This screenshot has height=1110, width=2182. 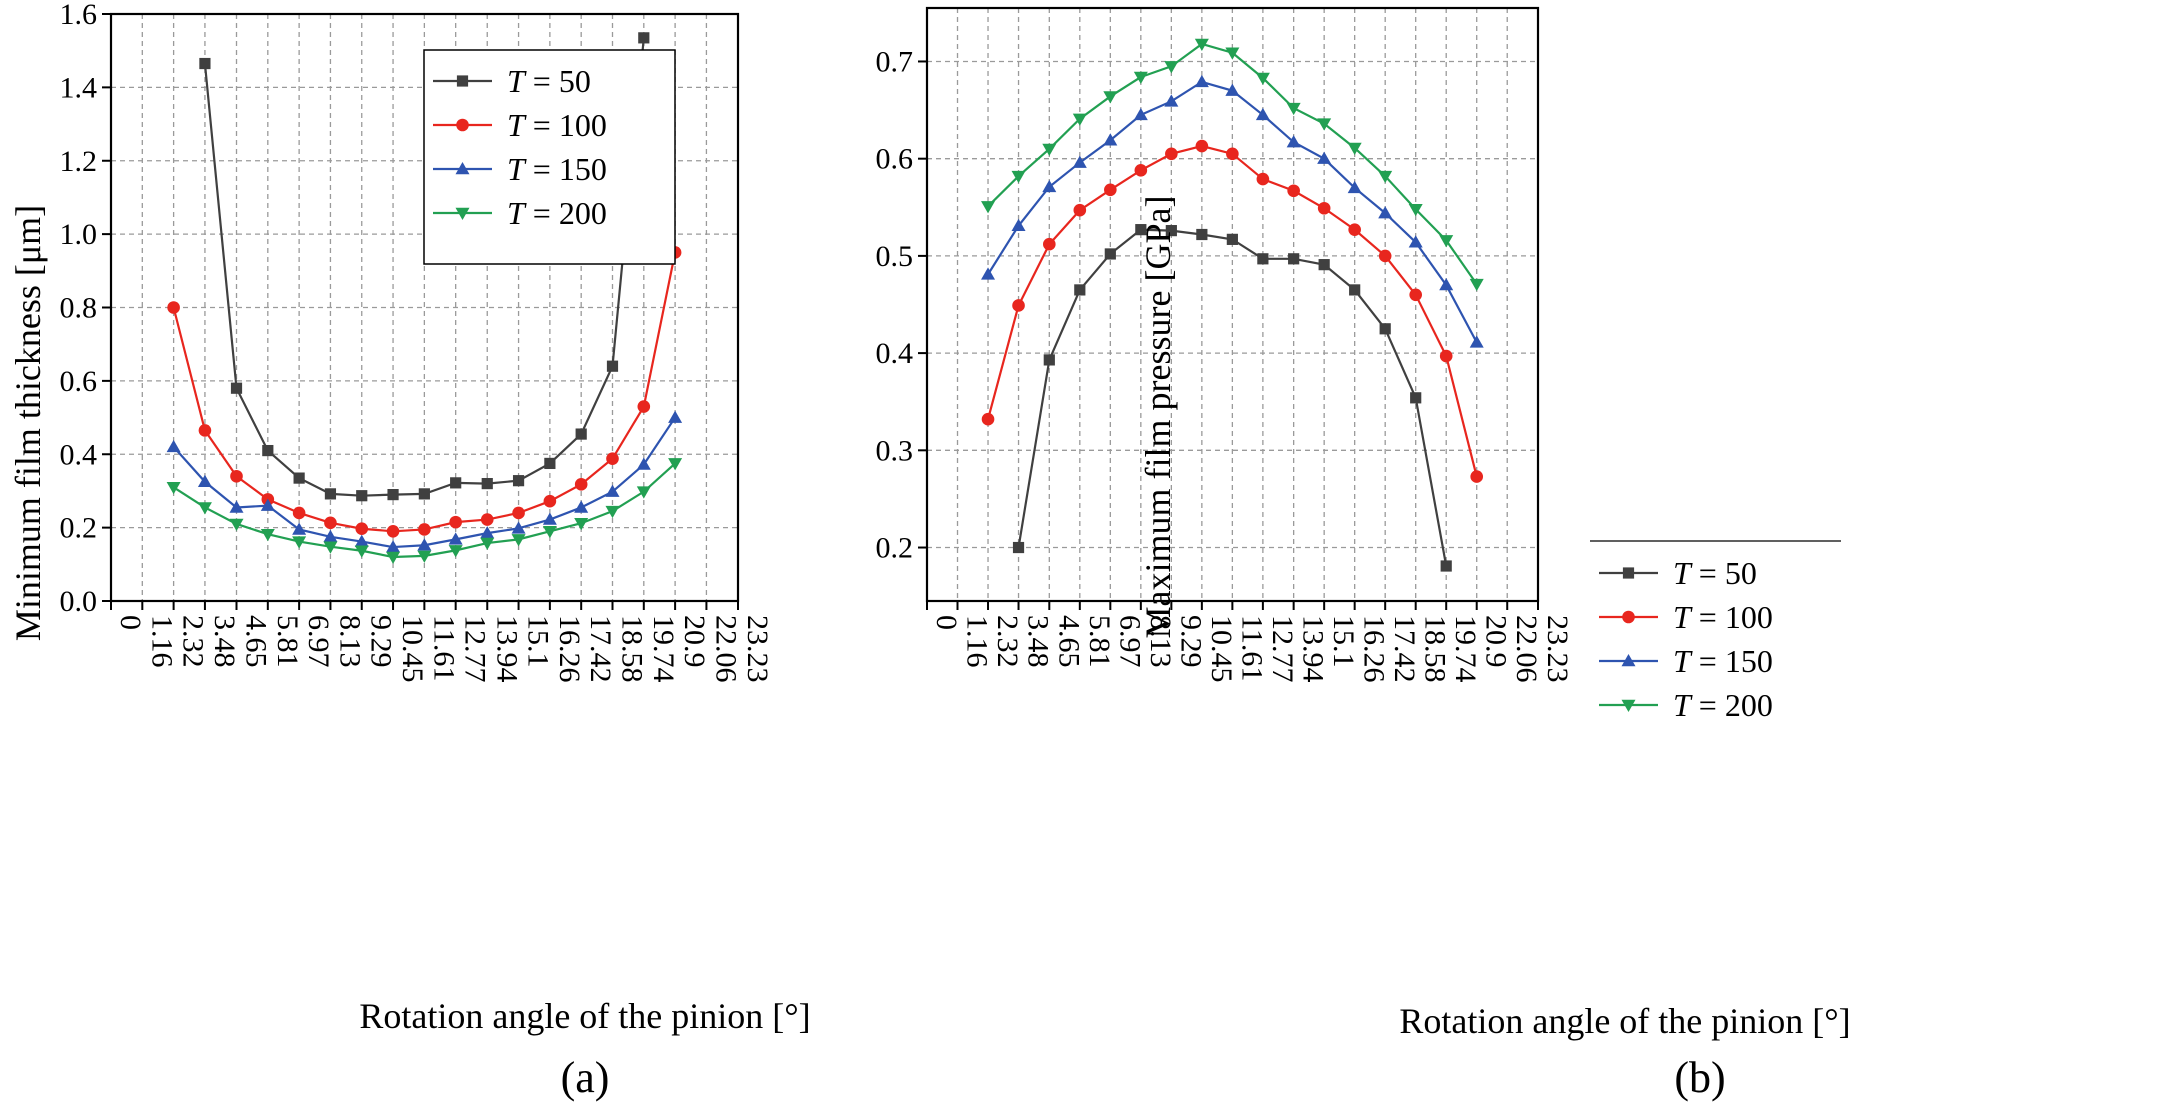 What do you see at coordinates (600, 649) in the screenshot?
I see `x-tick-label: 17.42` at bounding box center [600, 649].